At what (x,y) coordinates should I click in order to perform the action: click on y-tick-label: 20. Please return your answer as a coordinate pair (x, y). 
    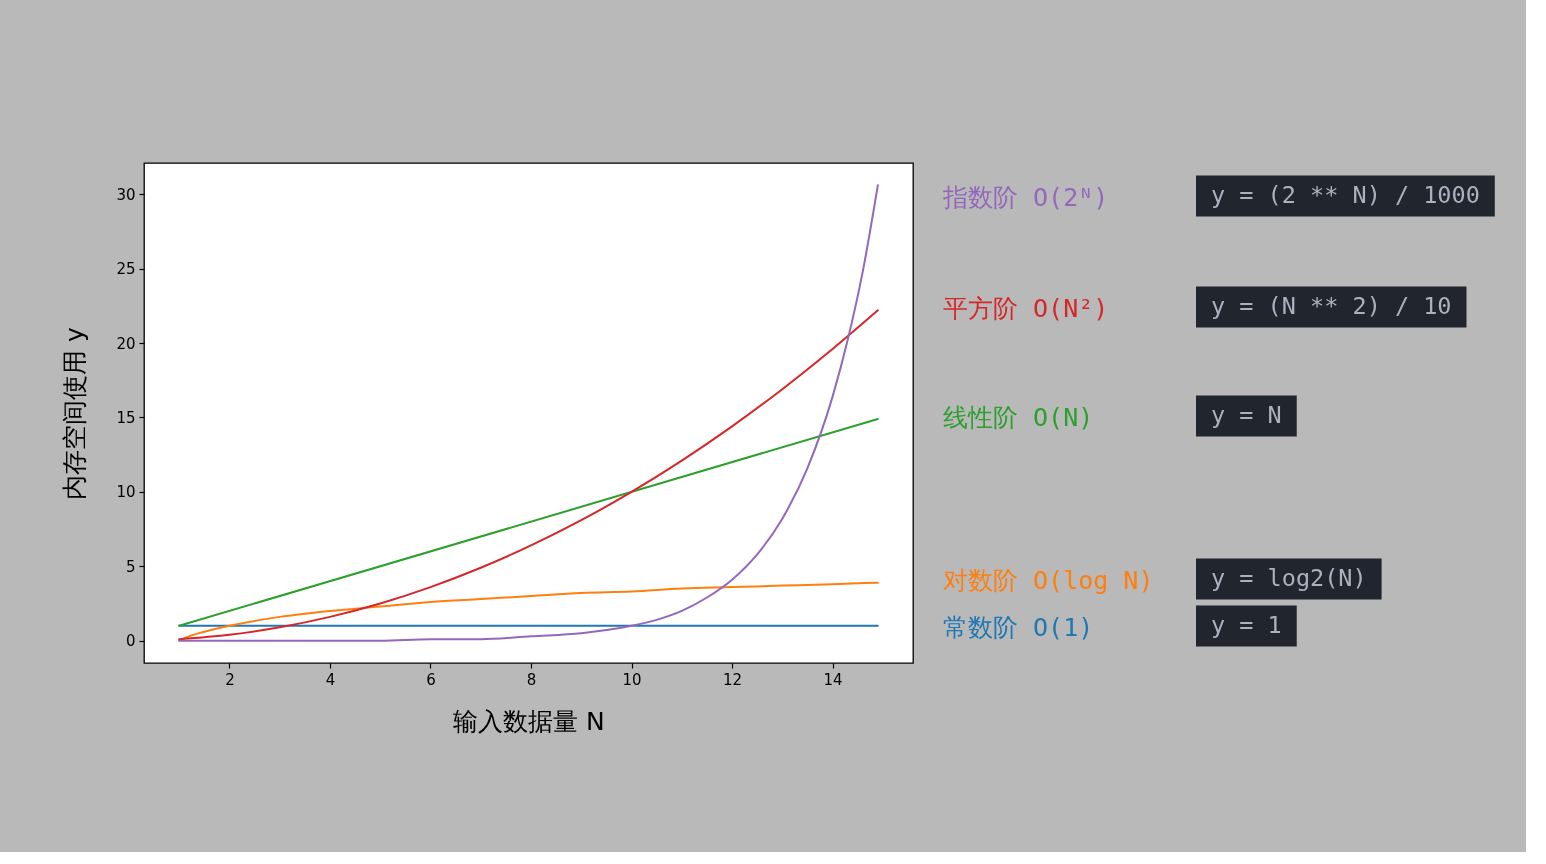
    Looking at the image, I should click on (126, 343).